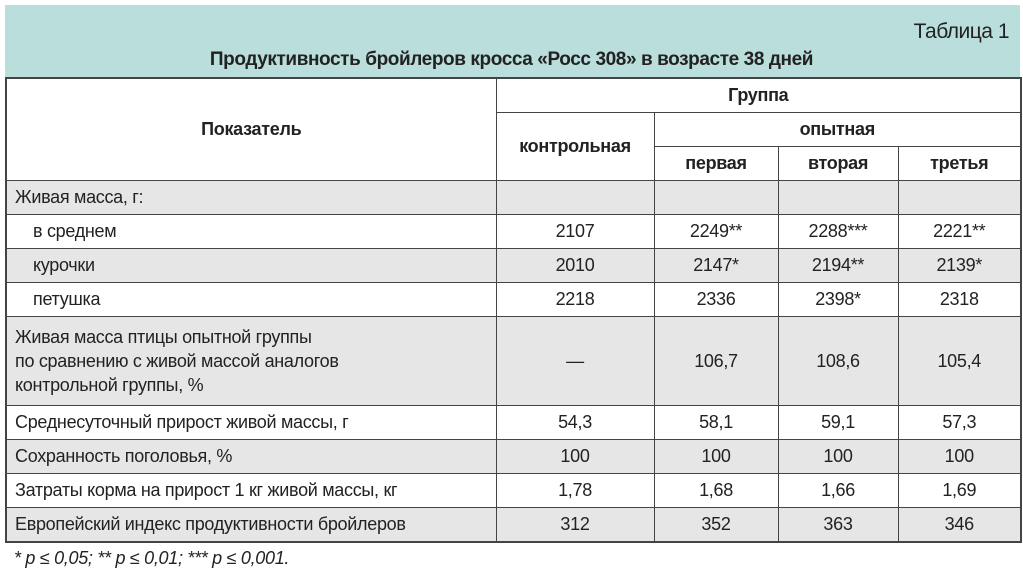  I want to click on row-label: в среднем, so click(251, 231).